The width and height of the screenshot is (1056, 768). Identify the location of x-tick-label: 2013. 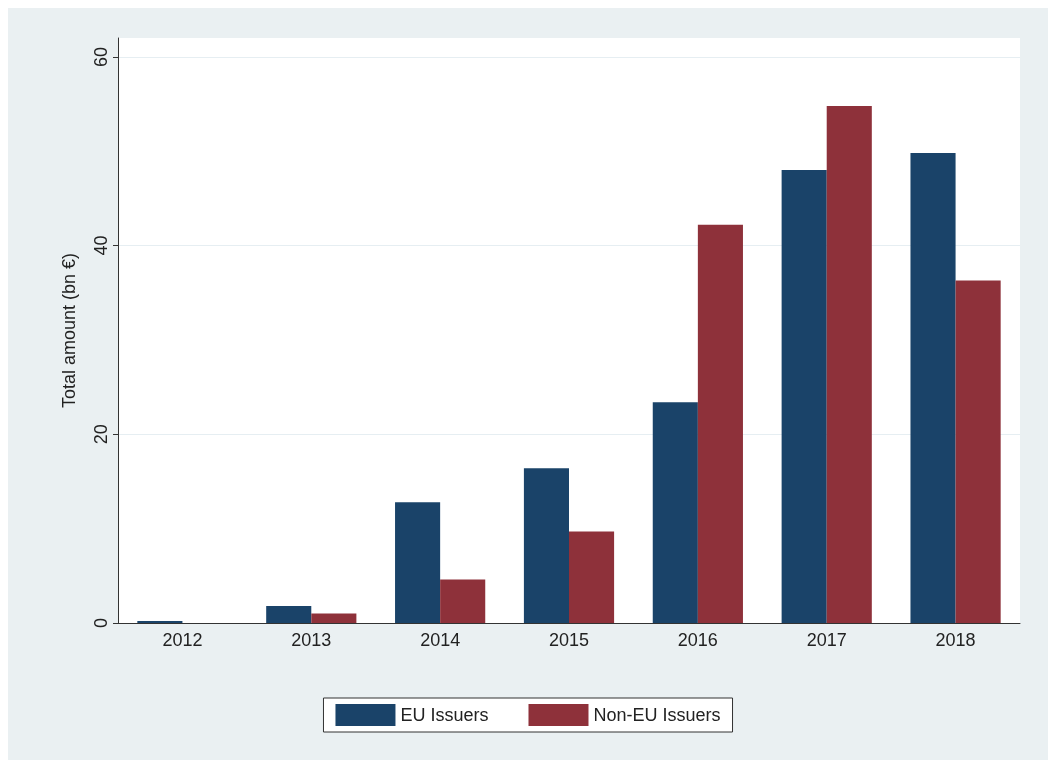
(311, 640).